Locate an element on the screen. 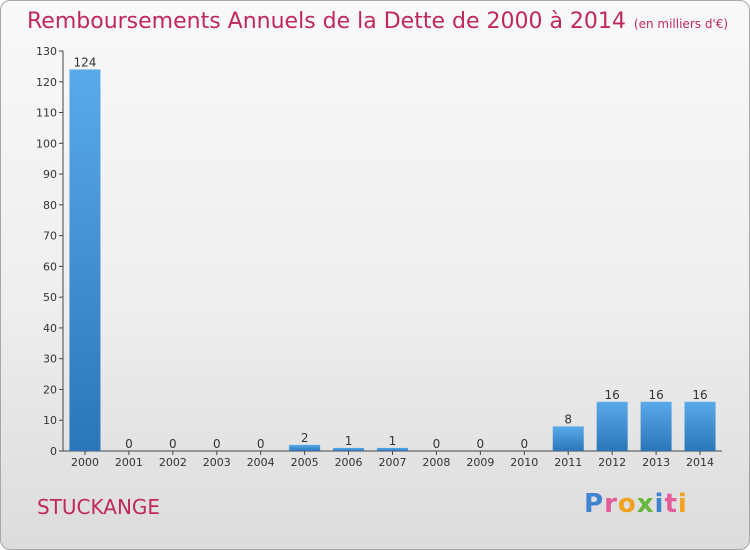 This screenshot has width=750, height=550. x-tick-label: 2000 is located at coordinates (85, 462).